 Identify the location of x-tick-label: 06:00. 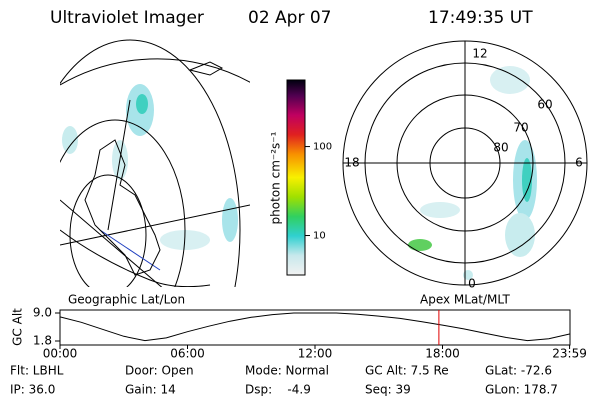
(187, 354).